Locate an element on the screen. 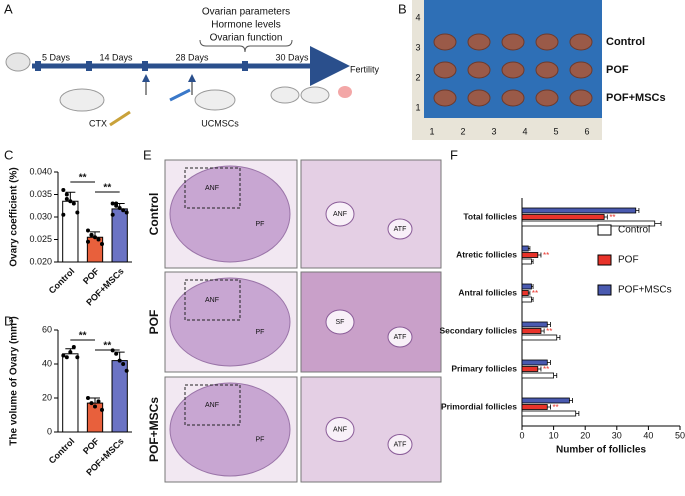 Image resolution: width=685 pixels, height=496 pixels. x-tick-label: 0 is located at coordinates (521, 435).